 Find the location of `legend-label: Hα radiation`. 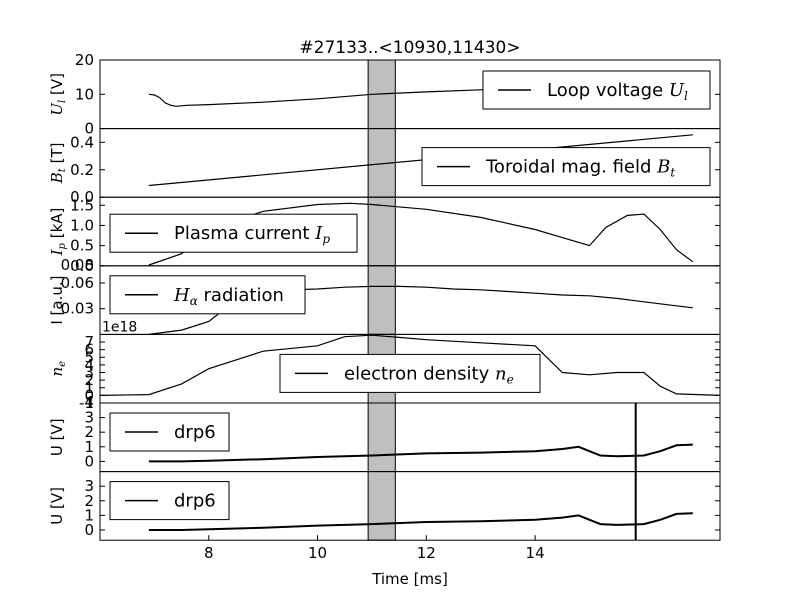

legend-label: Hα radiation is located at coordinates (228, 296).